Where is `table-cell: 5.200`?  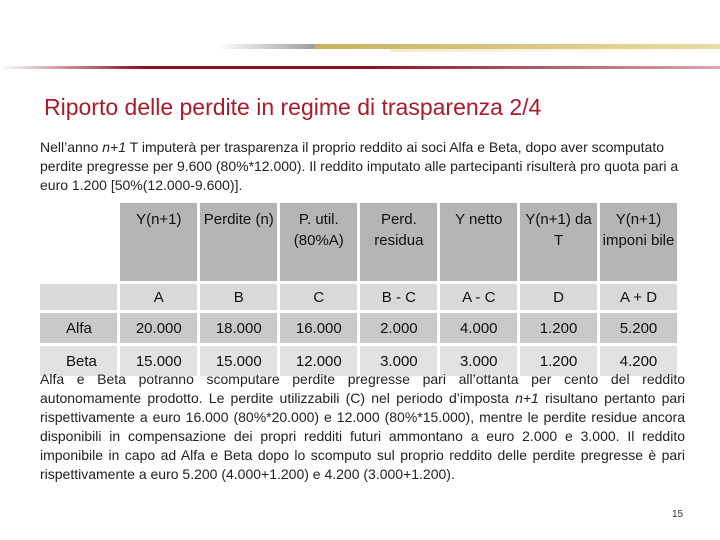
table-cell: 5.200 is located at coordinates (639, 327).